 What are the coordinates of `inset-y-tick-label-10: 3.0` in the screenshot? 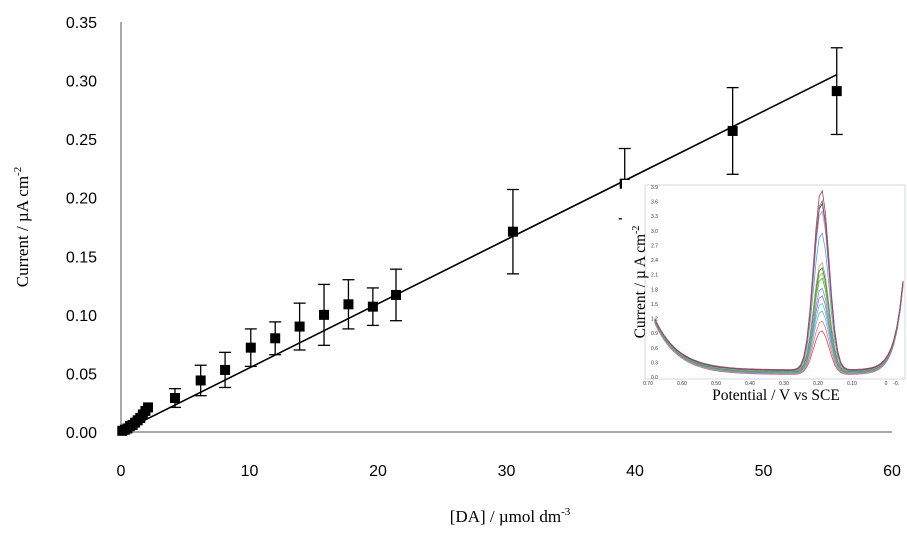 It's located at (654, 232).